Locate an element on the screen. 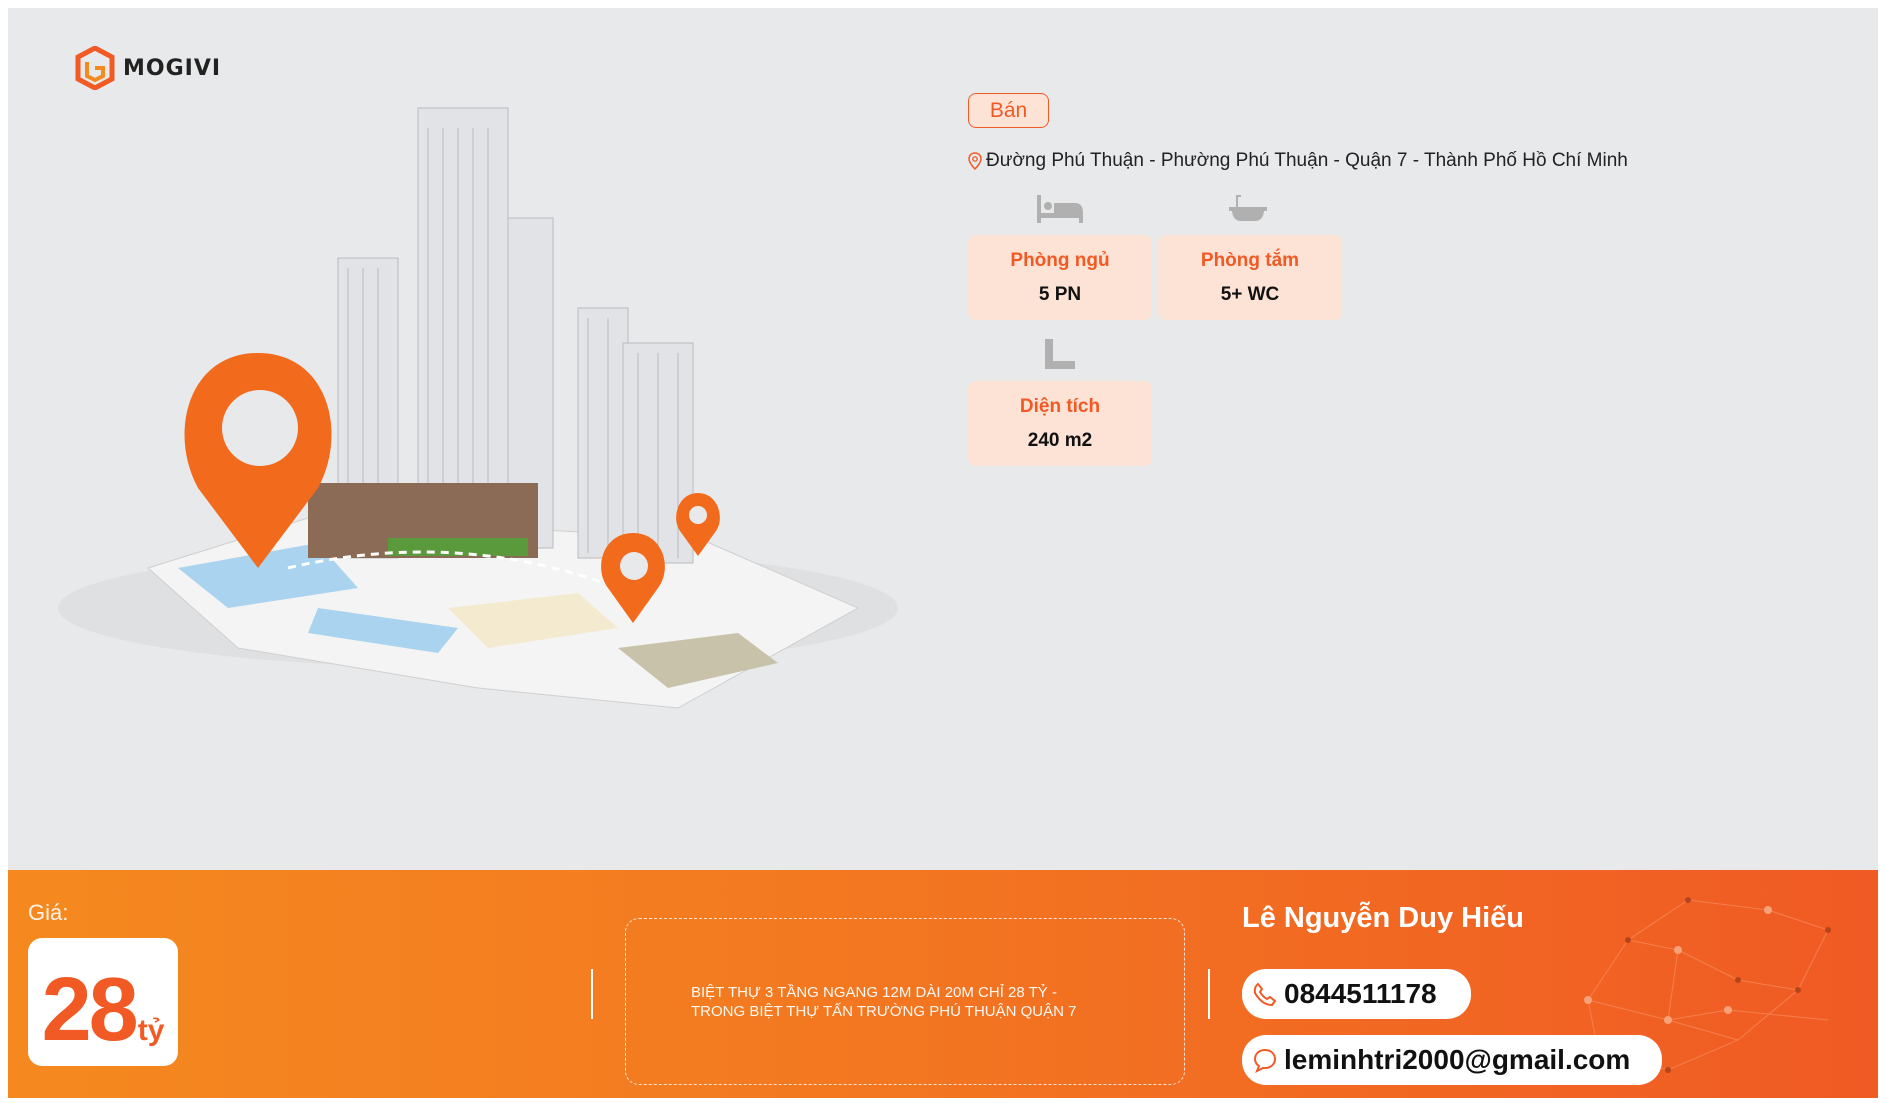 The image size is (1885, 1103). phone-pill: 0844511178 is located at coordinates (1356, 994).